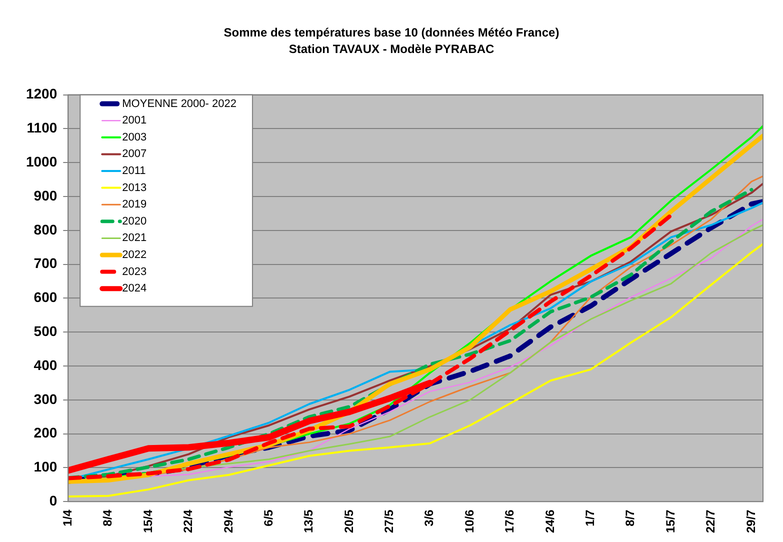 The image size is (783, 542). Describe the element at coordinates (751, 521) in the screenshot. I see `x-tick-label: 29/7` at that location.